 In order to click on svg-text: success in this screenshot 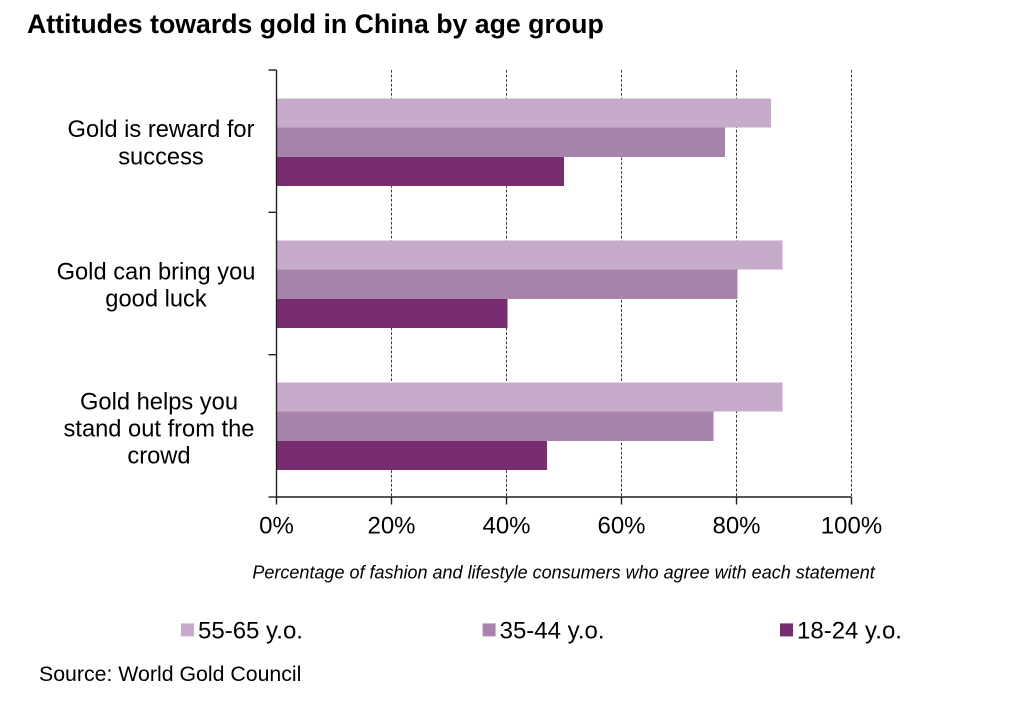, I will do `click(161, 158)`.